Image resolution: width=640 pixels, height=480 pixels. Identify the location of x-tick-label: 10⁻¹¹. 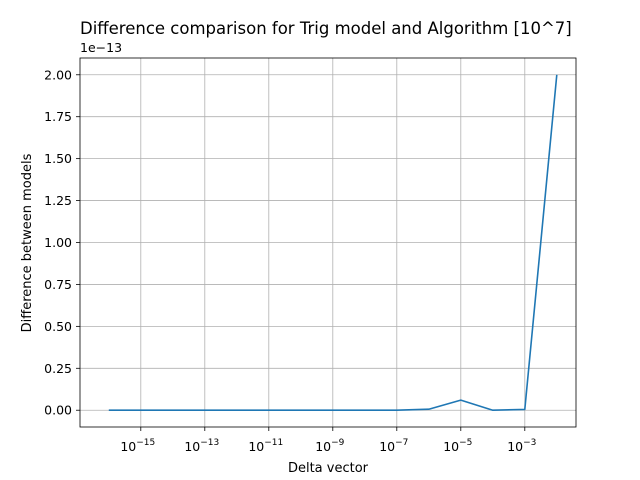
(265, 446).